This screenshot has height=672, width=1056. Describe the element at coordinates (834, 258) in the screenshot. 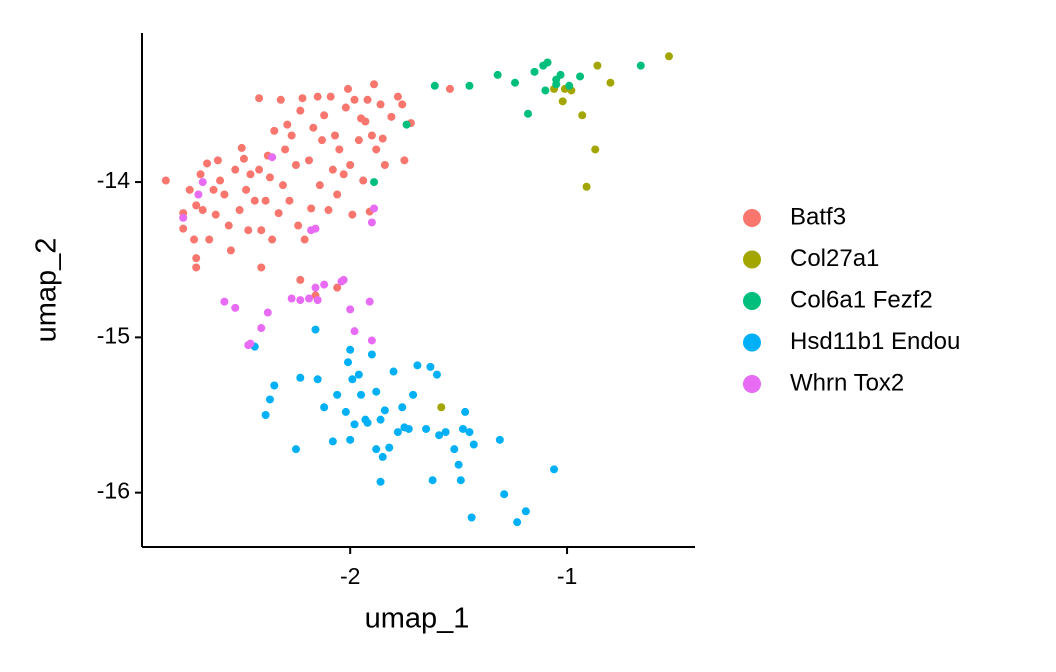

I see `legend-label: Col27a1` at that location.